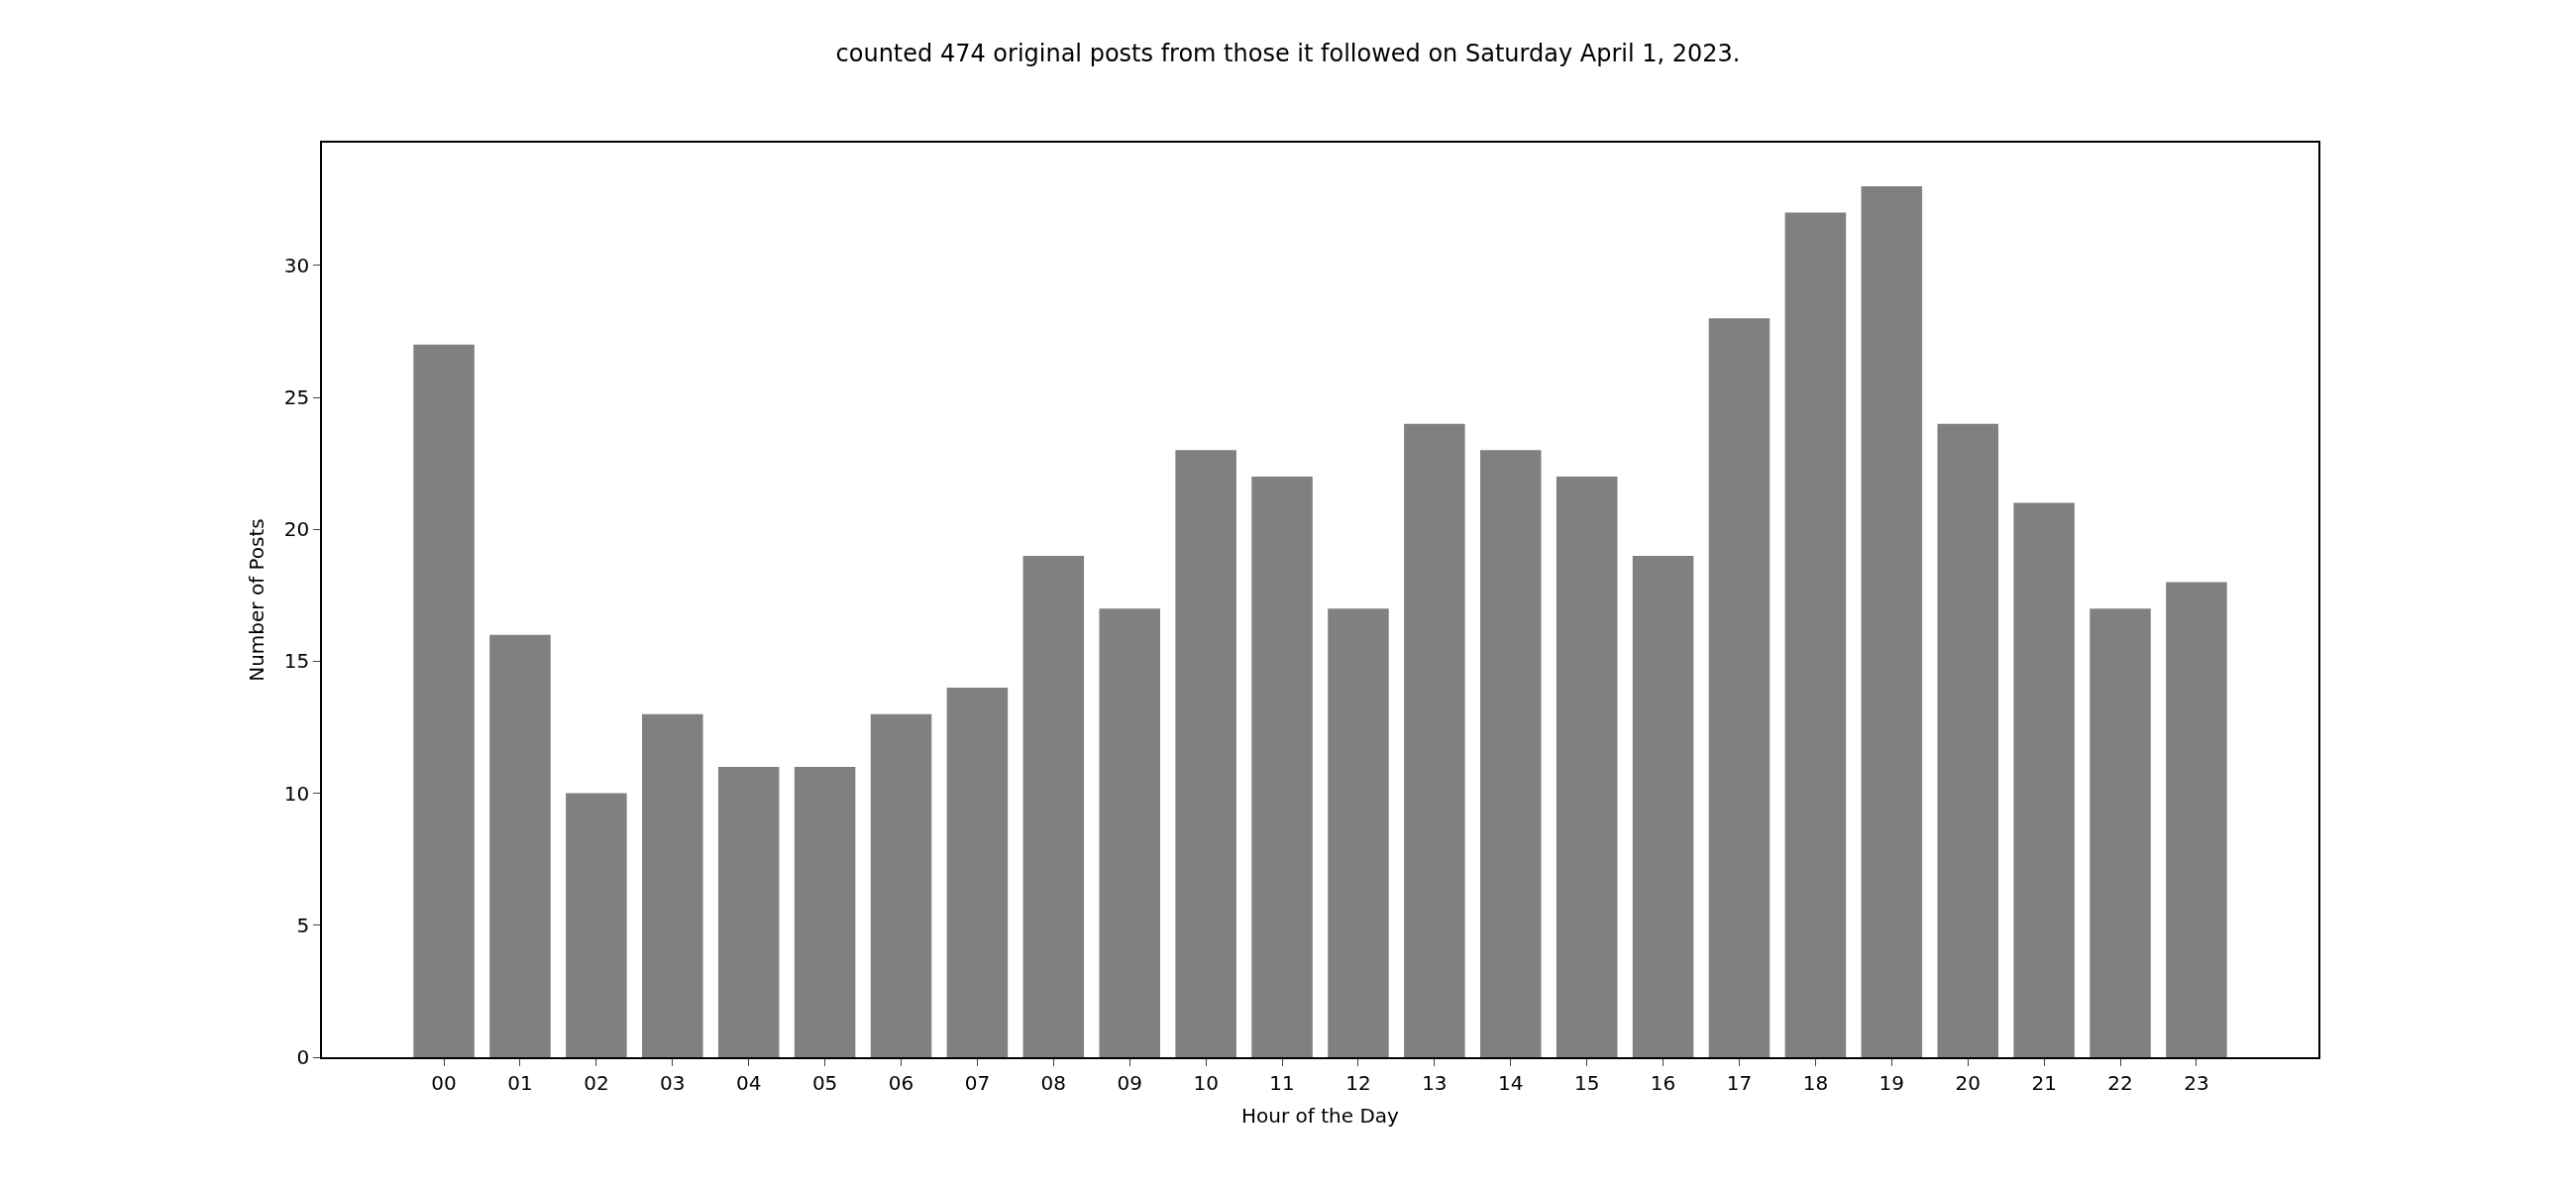  I want to click on y-tick-label: 15, so click(296, 661).